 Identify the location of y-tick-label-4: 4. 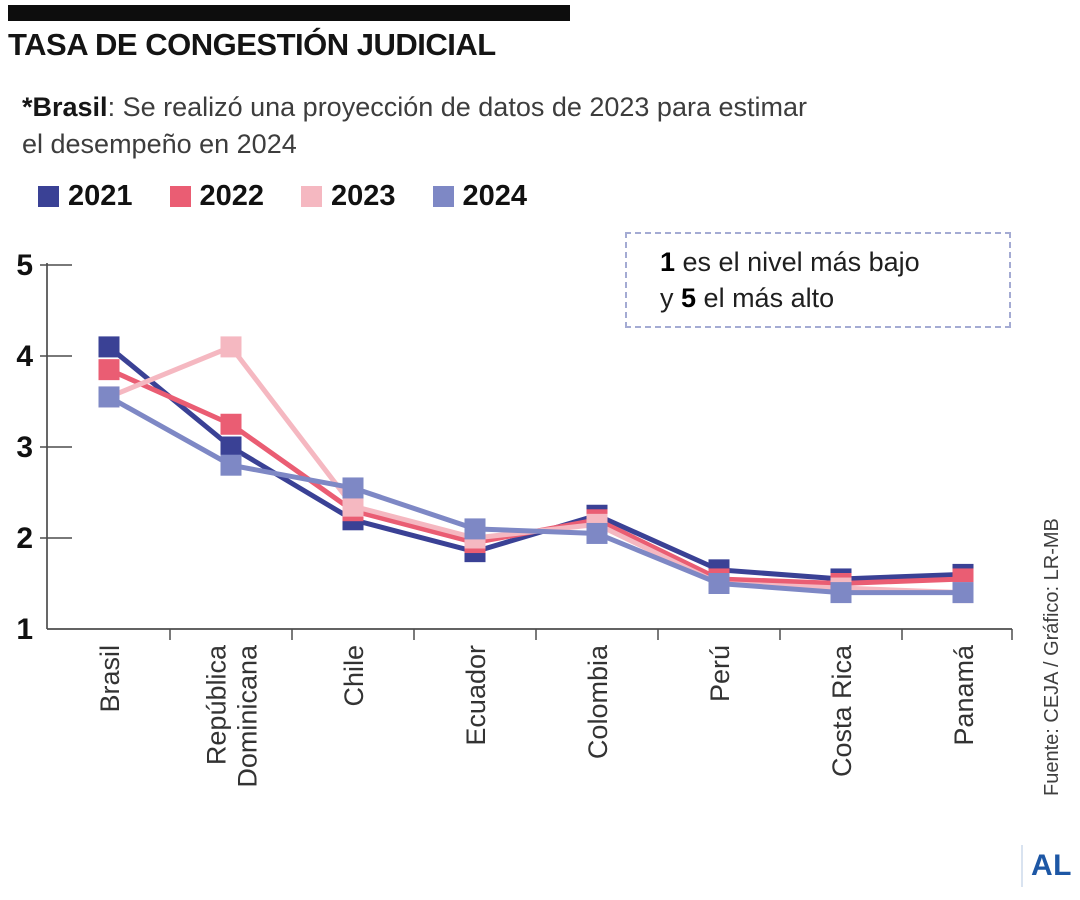
(24, 356).